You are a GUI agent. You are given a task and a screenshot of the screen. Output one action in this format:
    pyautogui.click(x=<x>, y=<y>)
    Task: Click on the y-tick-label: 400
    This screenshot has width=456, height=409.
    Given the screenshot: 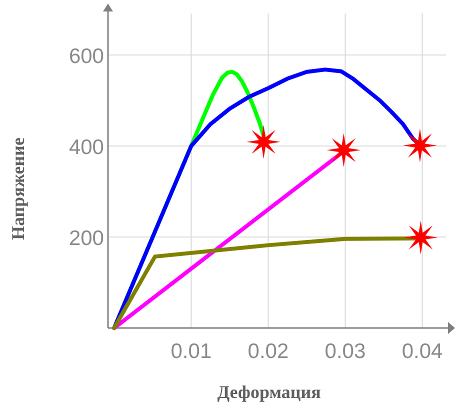 What is the action you would take?
    pyautogui.click(x=86, y=147)
    